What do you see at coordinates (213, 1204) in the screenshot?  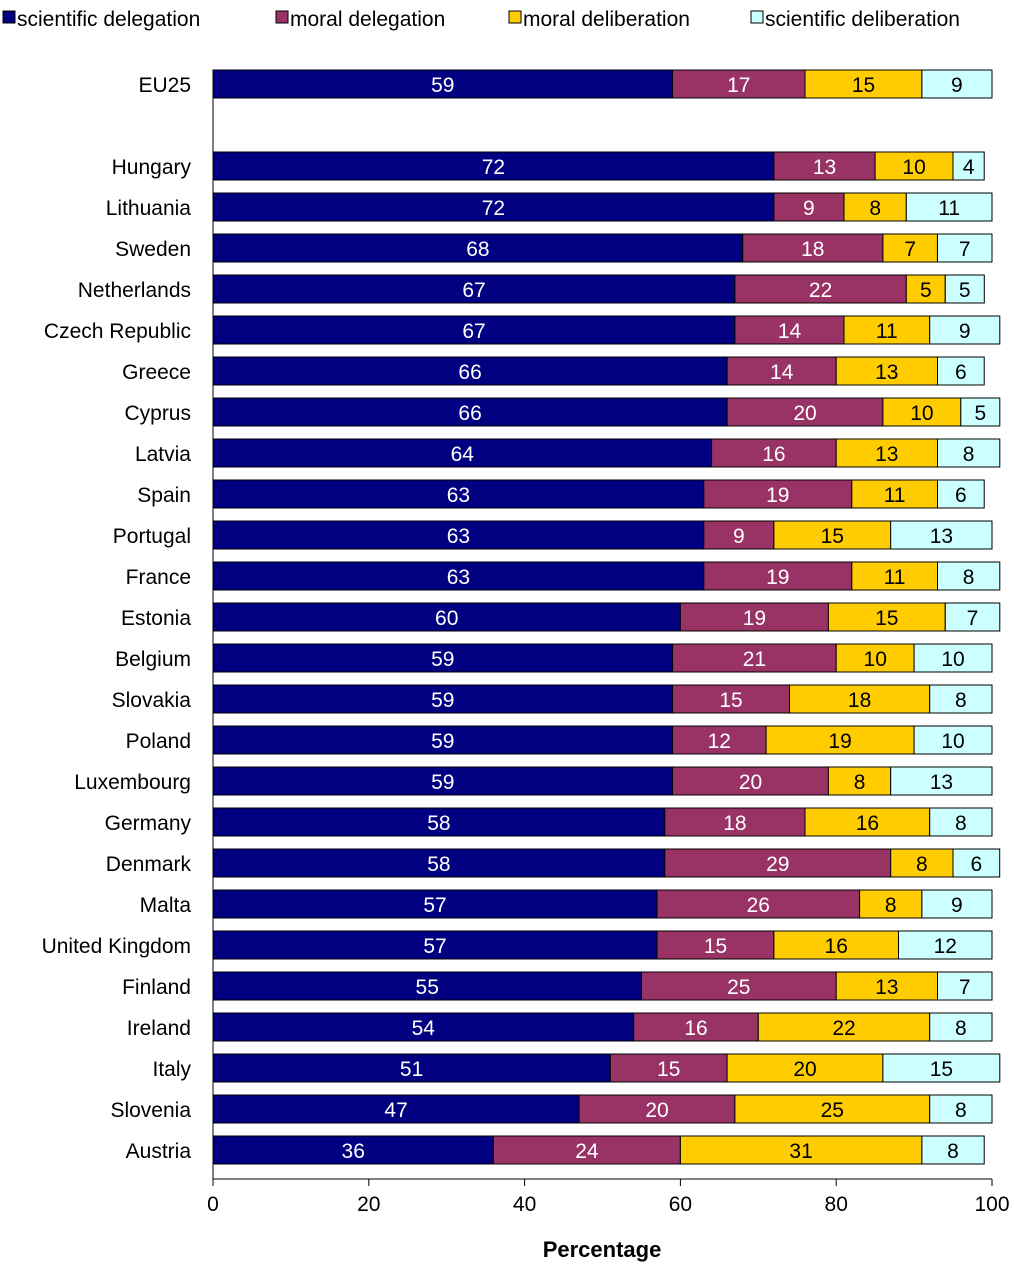 I see `x-tick-label-0: 0` at bounding box center [213, 1204].